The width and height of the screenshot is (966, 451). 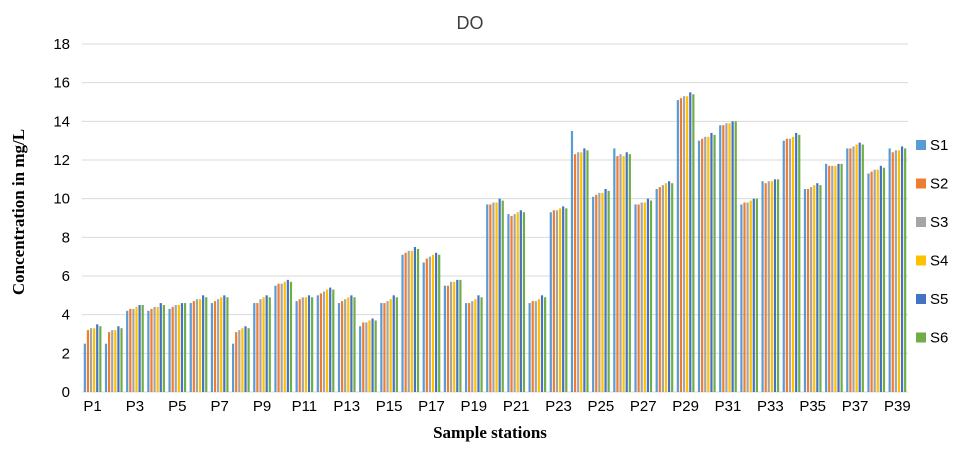 I want to click on bar-s6-p11, so click(x=312, y=344).